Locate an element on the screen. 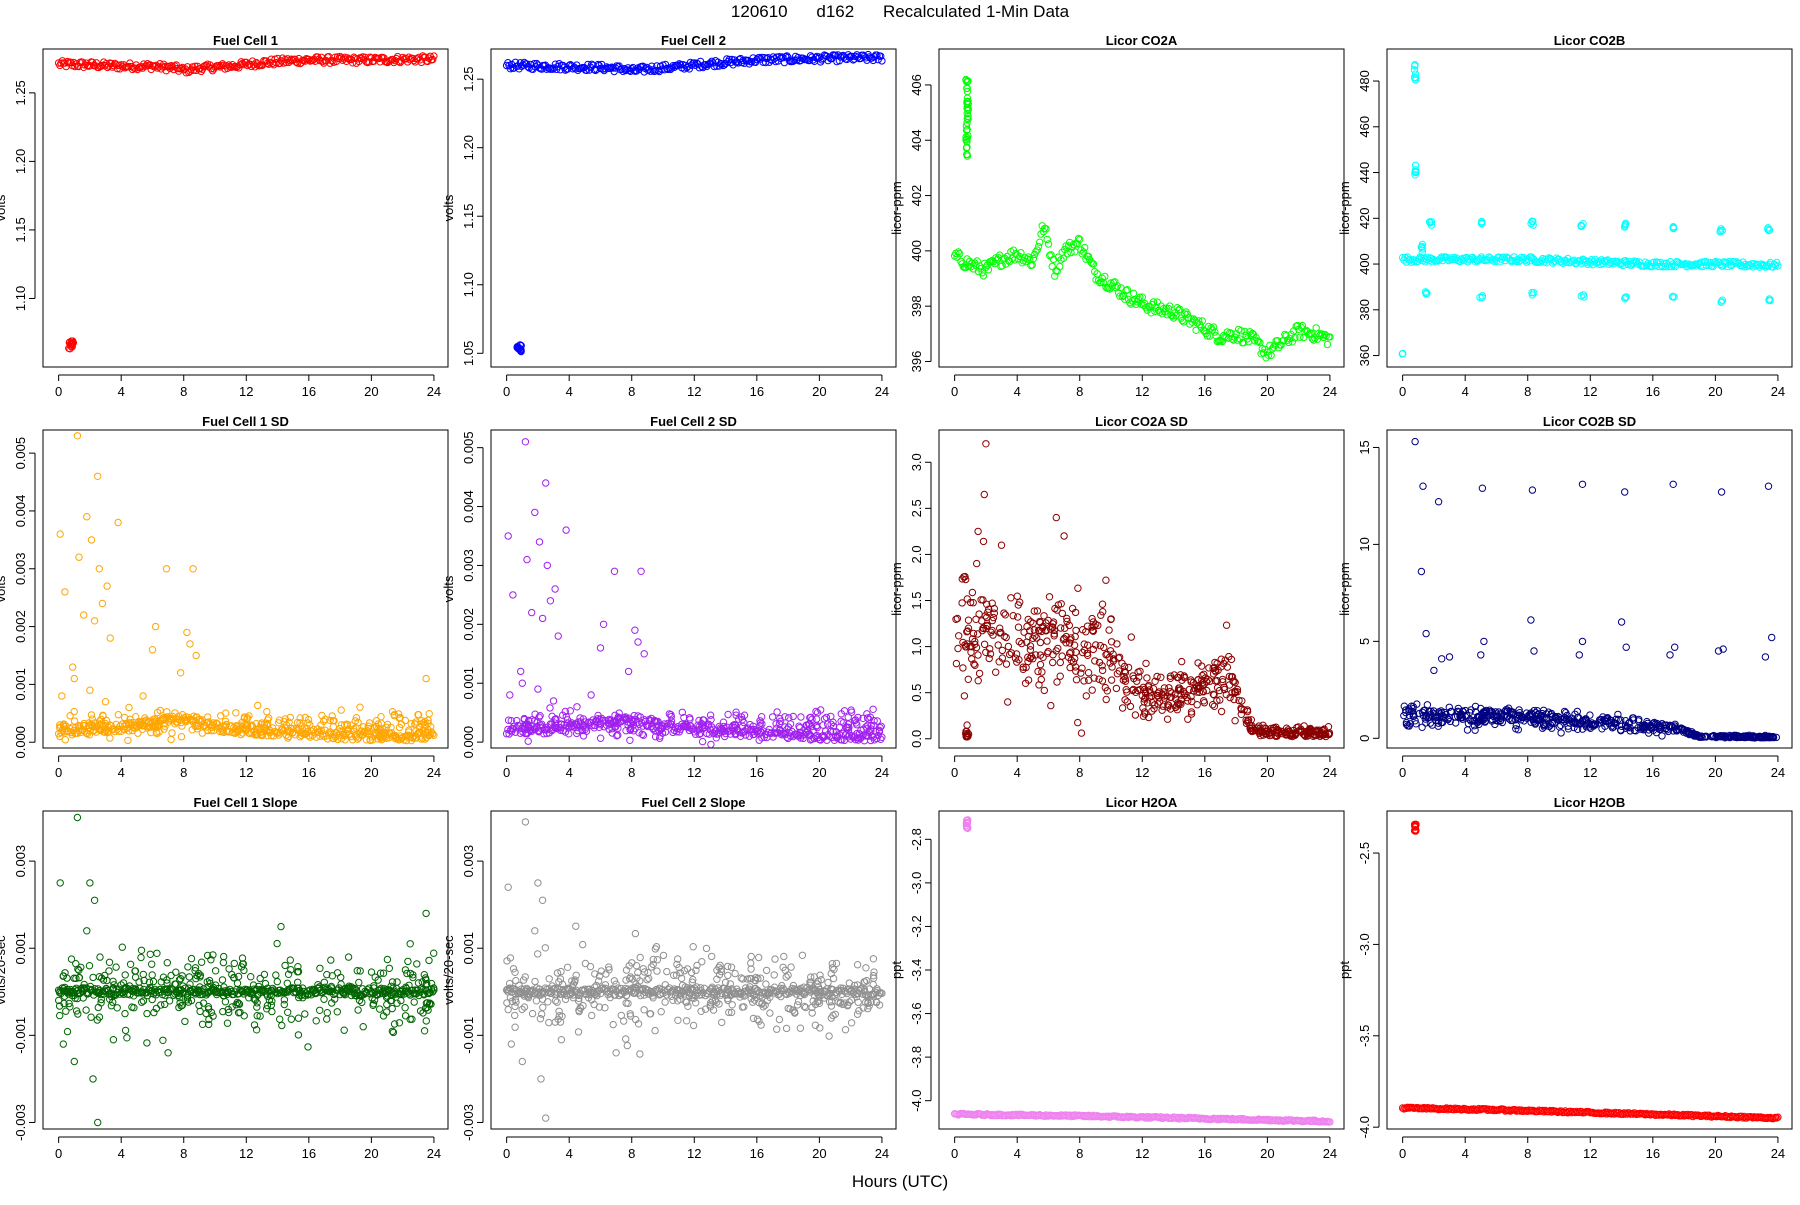  x-tick-label: 16 is located at coordinates (757, 391).